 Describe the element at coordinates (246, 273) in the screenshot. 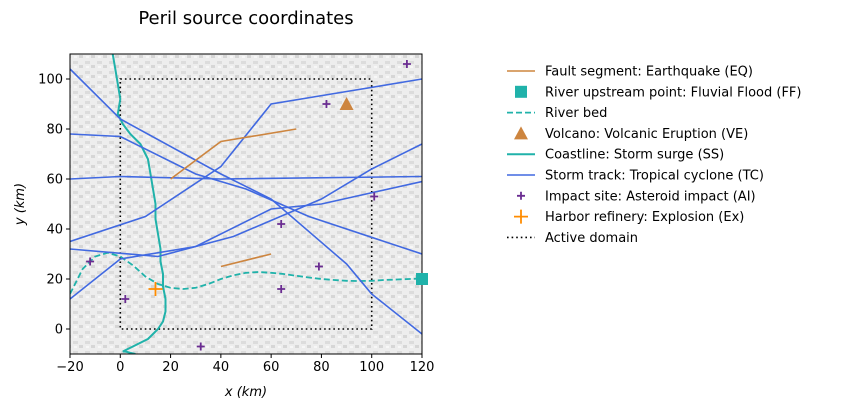

I see `river-bed-line` at that location.